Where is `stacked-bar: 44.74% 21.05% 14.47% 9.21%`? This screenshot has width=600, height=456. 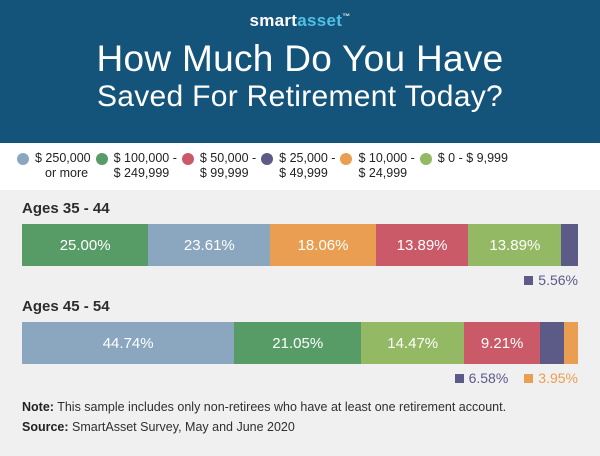 stacked-bar: 44.74% 21.05% 14.47% 9.21% is located at coordinates (300, 343).